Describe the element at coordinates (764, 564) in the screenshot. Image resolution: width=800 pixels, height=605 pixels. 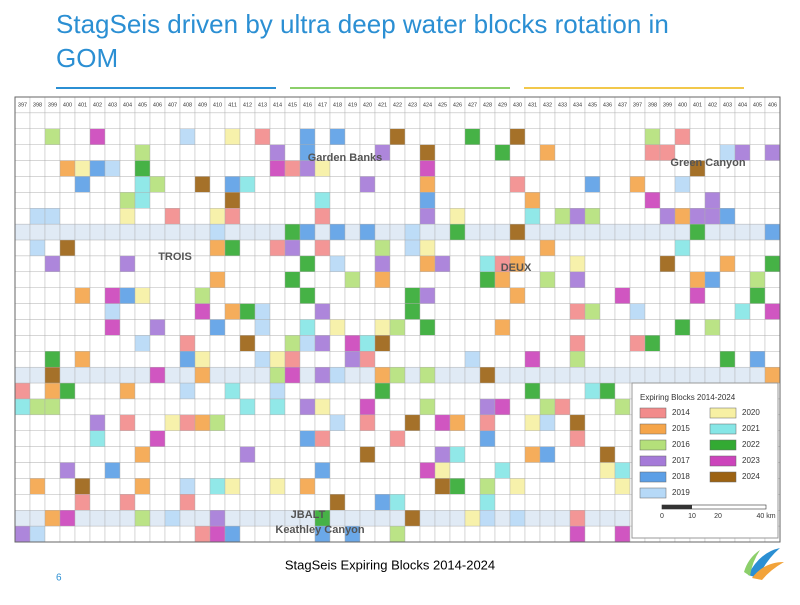
I see `logo` at that location.